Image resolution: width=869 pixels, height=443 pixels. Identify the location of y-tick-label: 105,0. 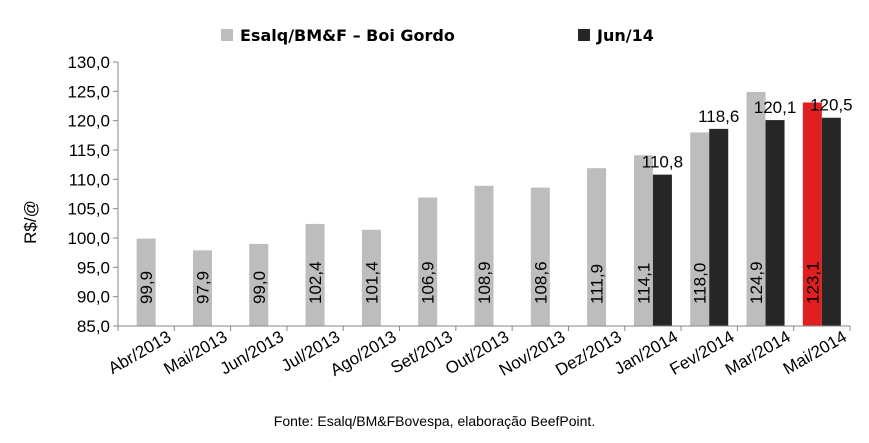
(88, 209).